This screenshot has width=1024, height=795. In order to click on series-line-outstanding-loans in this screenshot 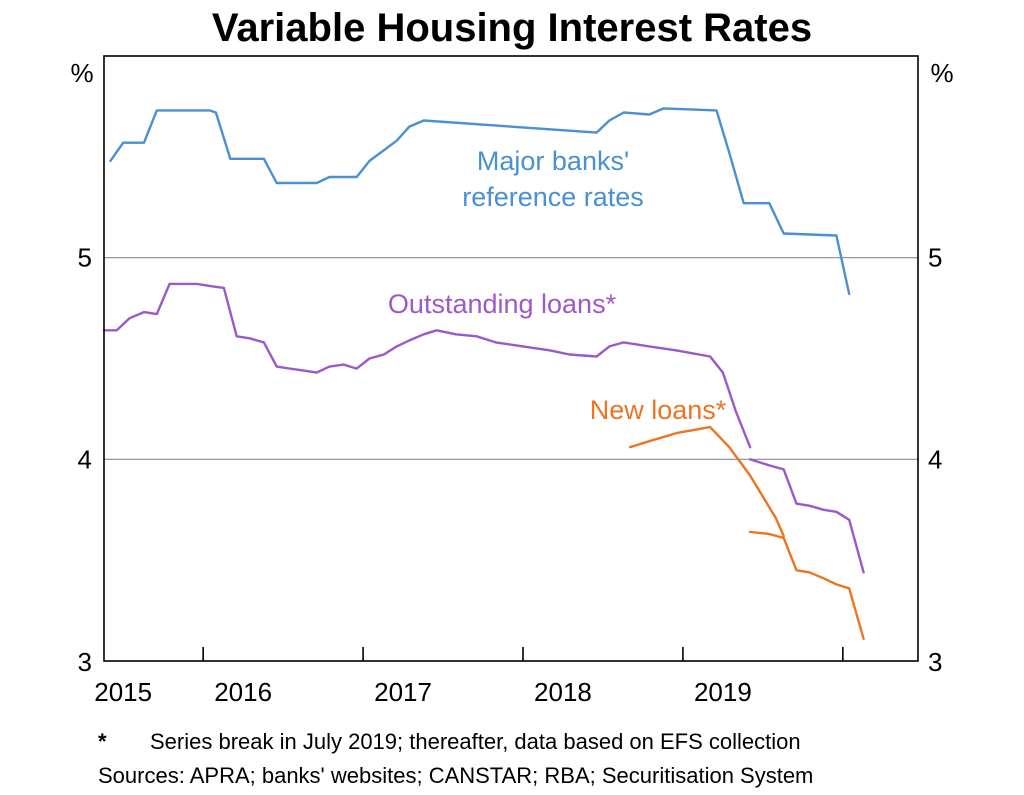, I will do `click(427, 365)`.